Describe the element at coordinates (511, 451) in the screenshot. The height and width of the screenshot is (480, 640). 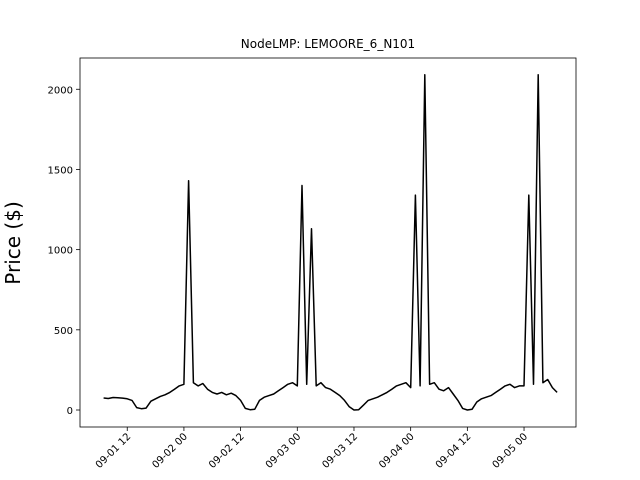
I see `x-tick-label: 09-05 00` at that location.